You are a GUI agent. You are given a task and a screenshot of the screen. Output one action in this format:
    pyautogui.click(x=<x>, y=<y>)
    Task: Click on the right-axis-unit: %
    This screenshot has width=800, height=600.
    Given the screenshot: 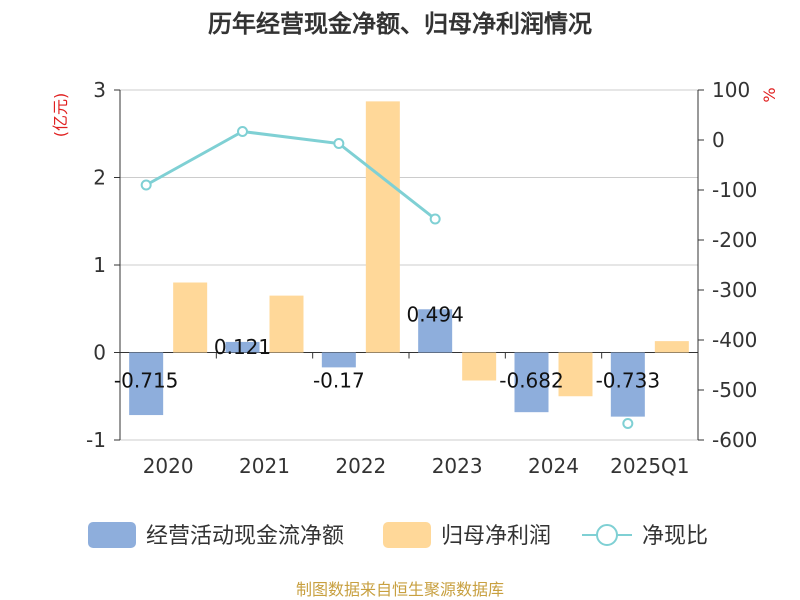 What is the action you would take?
    pyautogui.click(x=769, y=94)
    